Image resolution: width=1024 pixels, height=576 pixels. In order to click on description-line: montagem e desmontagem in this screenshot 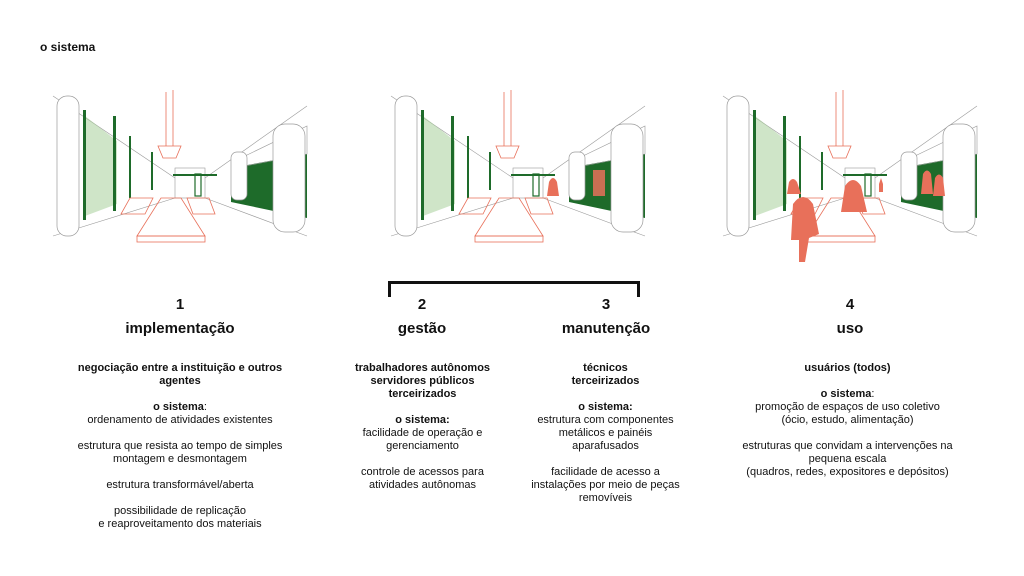, I will do `click(180, 459)`.